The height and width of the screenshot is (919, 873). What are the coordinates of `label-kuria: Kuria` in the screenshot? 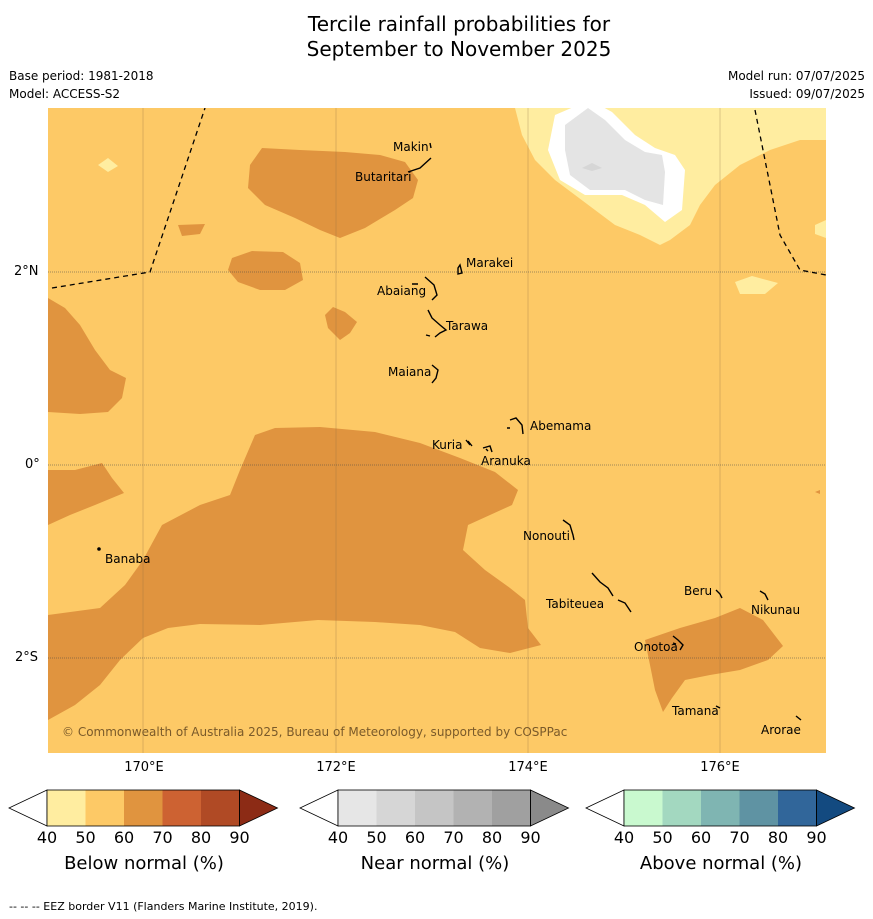 It's located at (447, 445).